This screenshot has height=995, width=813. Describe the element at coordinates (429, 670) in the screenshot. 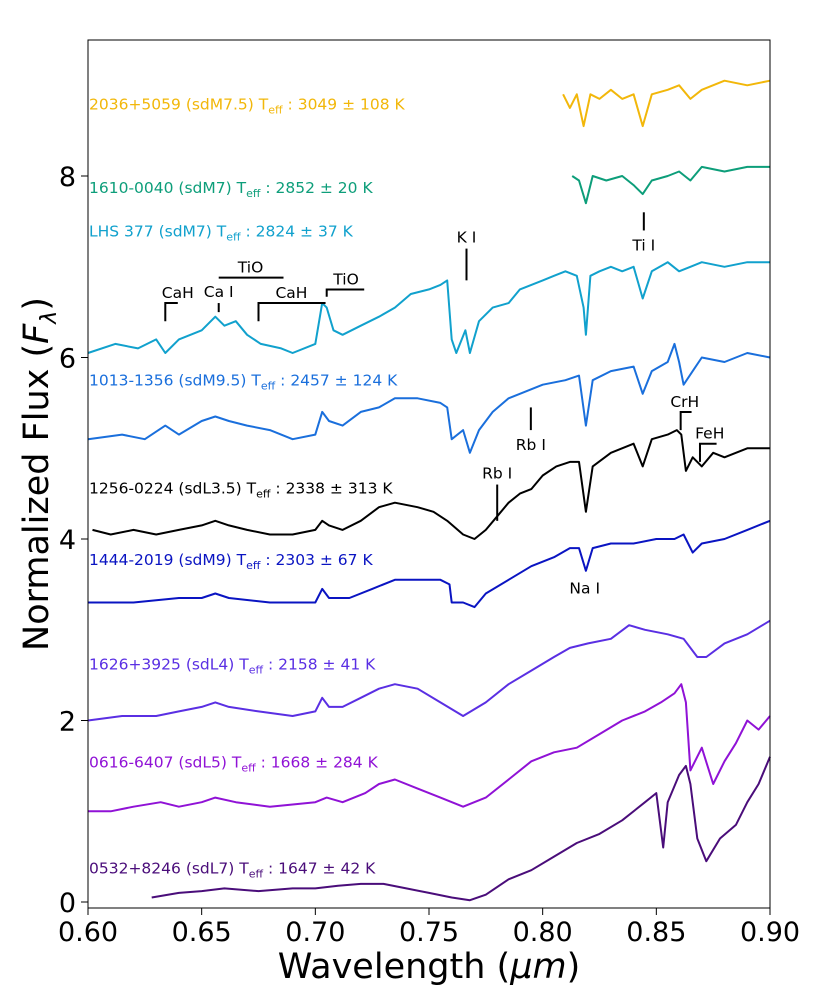

I see `series-line-1626+3925` at that location.